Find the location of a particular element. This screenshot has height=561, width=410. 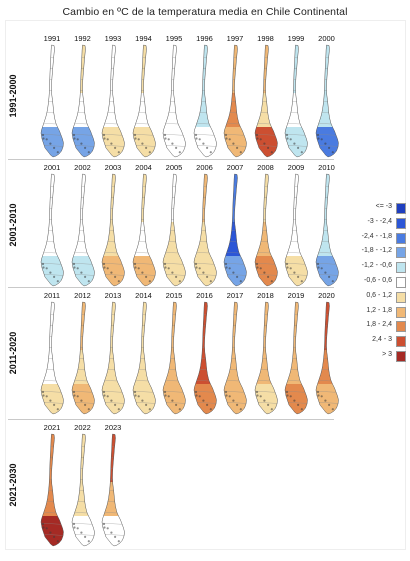

decade-separator is located at coordinates (171, 159).